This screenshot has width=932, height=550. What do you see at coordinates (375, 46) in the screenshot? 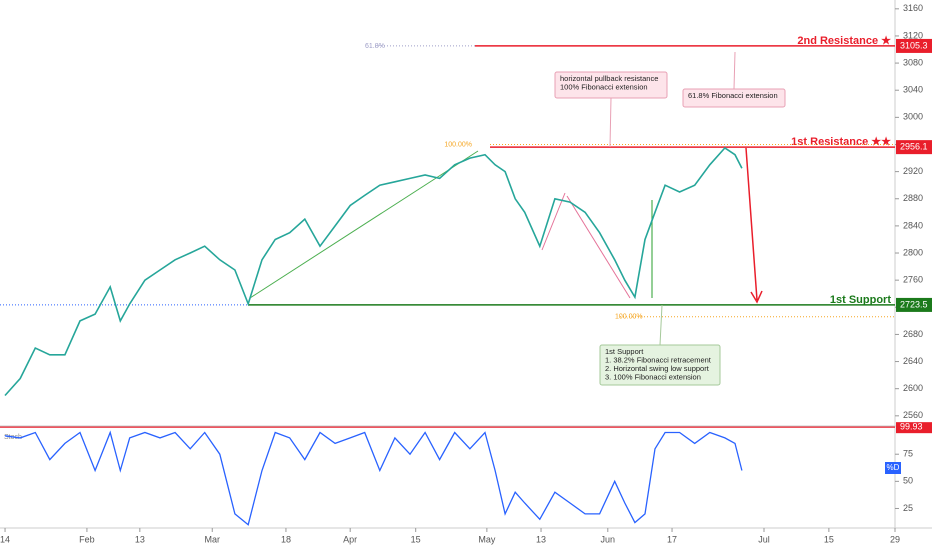
I see `fib-label: 61.8%` at bounding box center [375, 46].